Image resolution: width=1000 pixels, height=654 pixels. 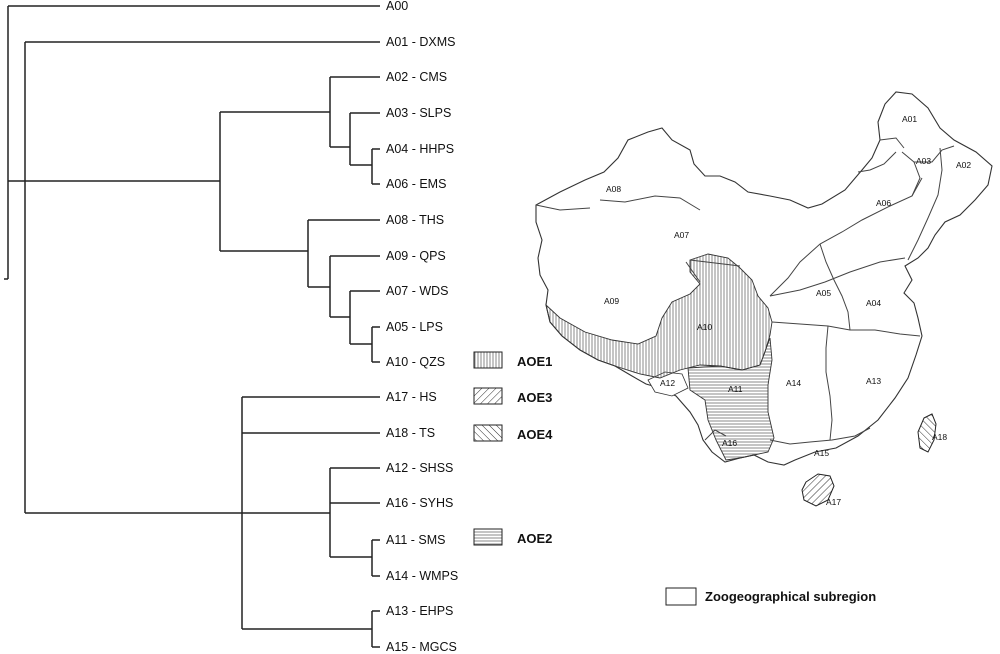 I want to click on region-a18-shape, so click(x=927, y=433).